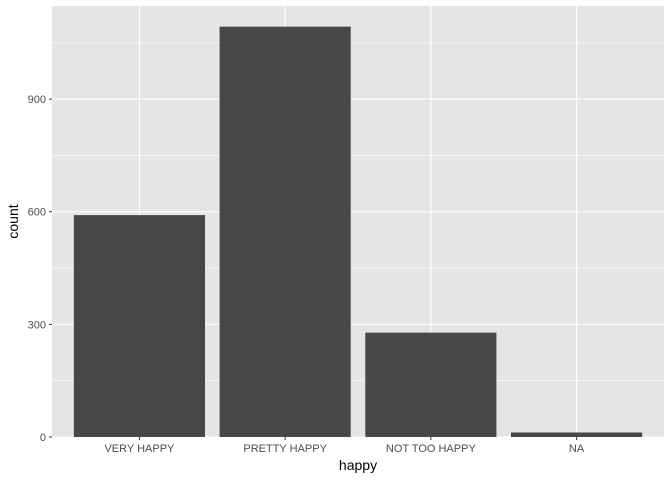  Describe the element at coordinates (37, 325) in the screenshot. I see `y-tick-label: 300` at that location.